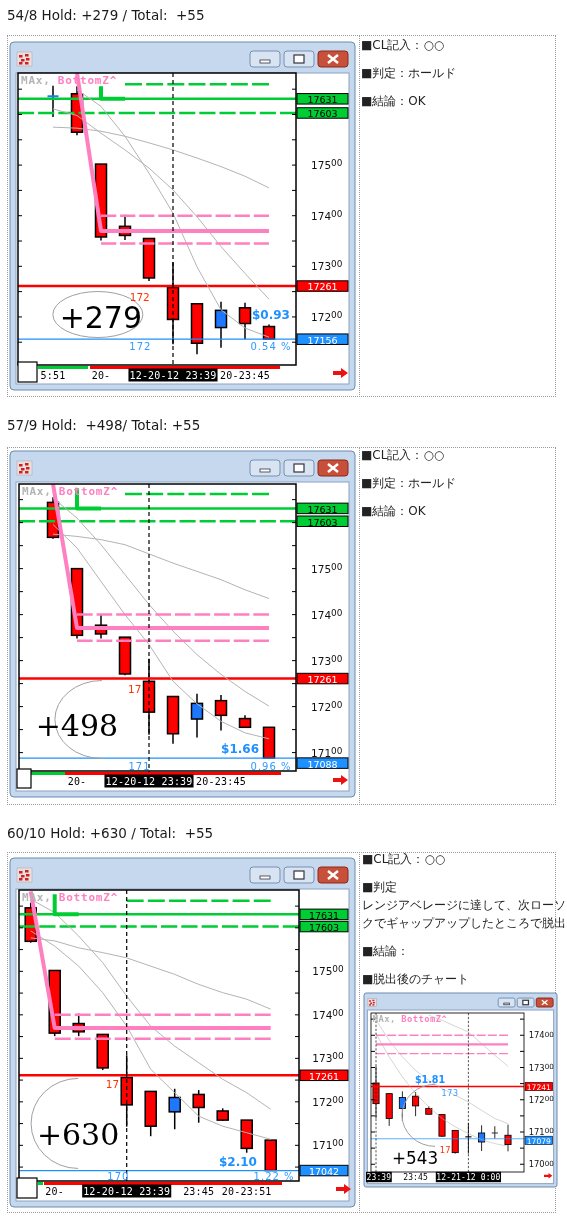  I want to click on annotation: $1.66, so click(240, 749).